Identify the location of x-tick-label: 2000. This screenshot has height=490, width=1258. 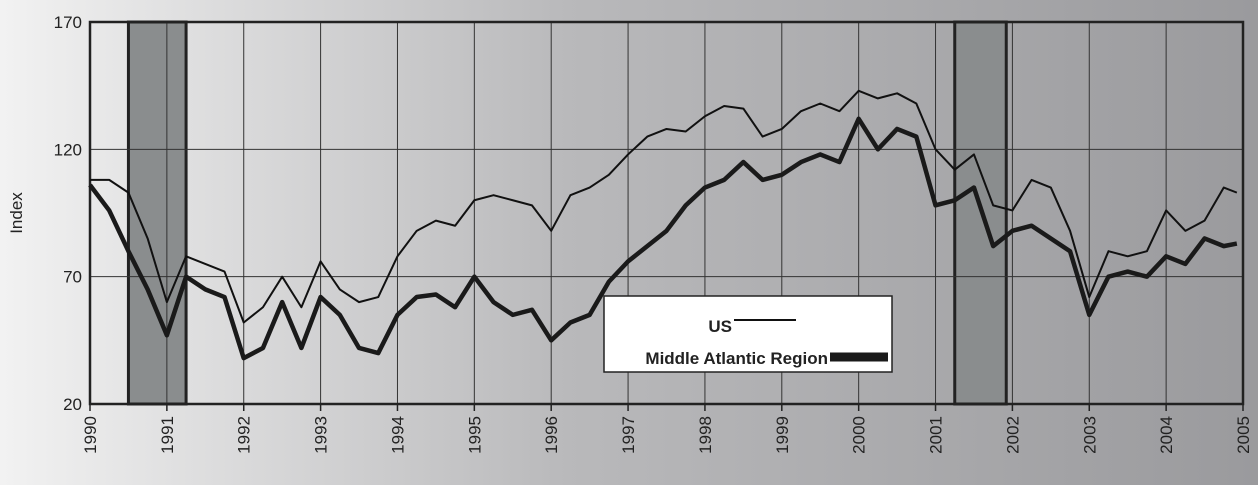
(859, 435).